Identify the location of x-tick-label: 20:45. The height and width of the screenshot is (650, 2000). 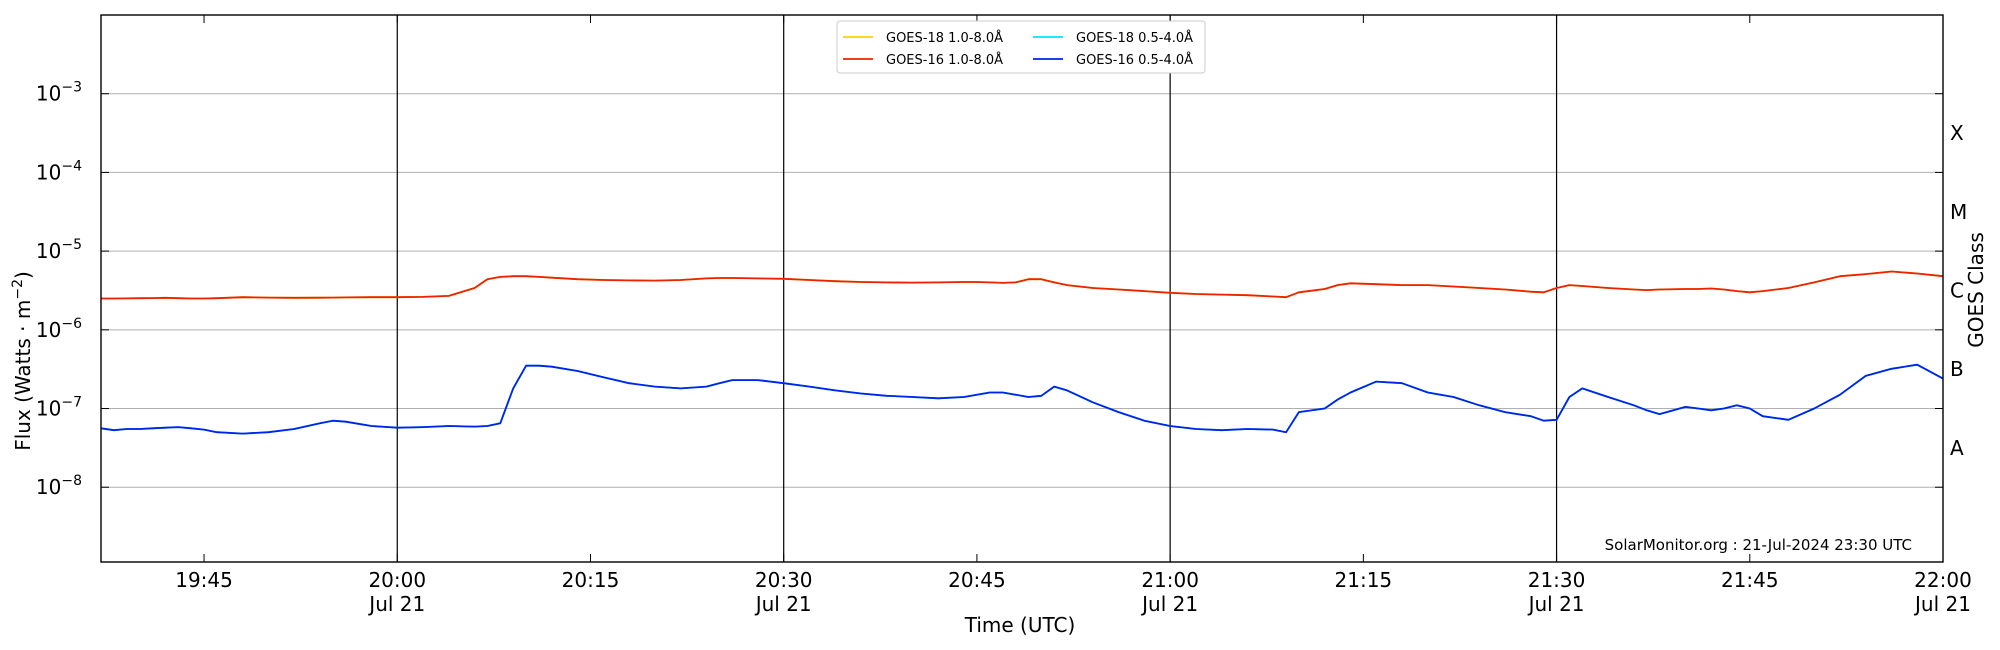
(977, 580).